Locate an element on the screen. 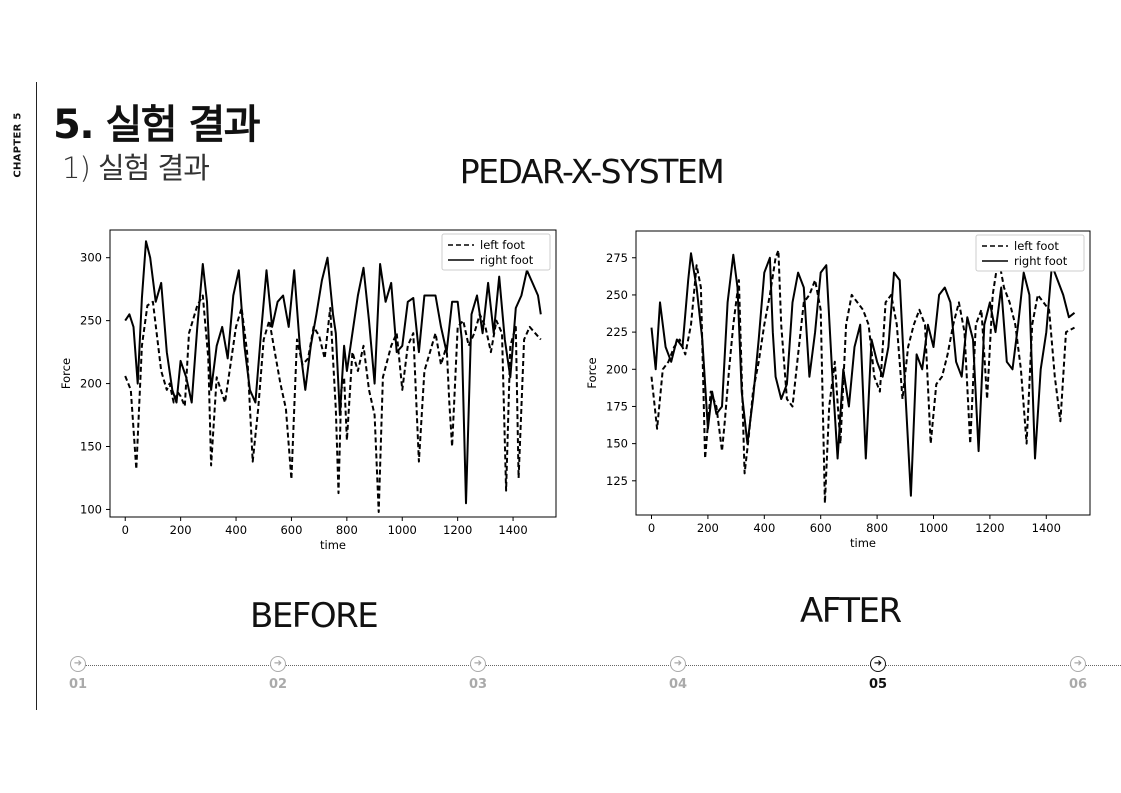  nav-step-05: ➜ 05 is located at coordinates (878, 674).